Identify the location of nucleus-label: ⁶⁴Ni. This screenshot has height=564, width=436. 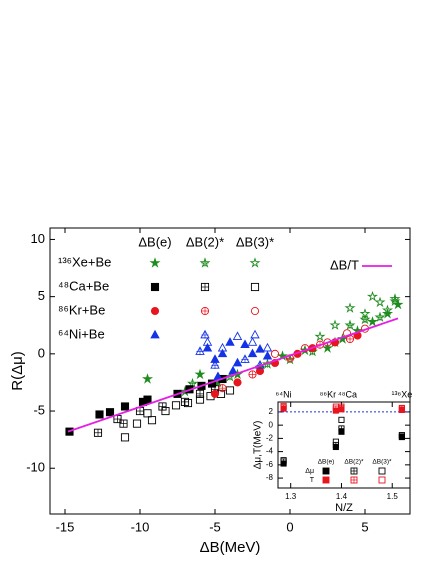
(284, 394).